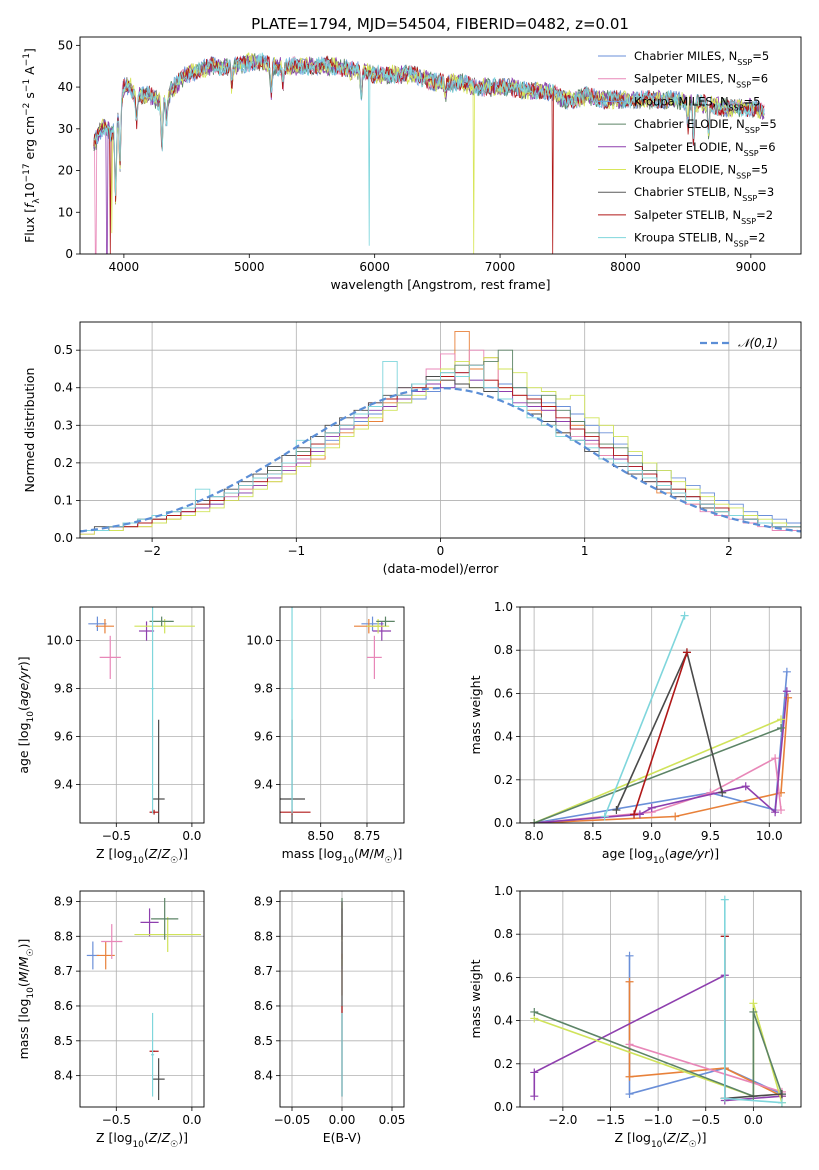 The image size is (819, 1170). What do you see at coordinates (503, 1021) in the screenshot?
I see `y-tick-label: 0.4` at bounding box center [503, 1021].